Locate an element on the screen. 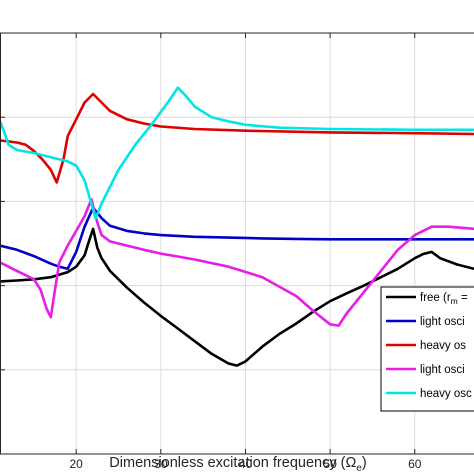  legend-label-4: heavy osc is located at coordinates (446, 394).